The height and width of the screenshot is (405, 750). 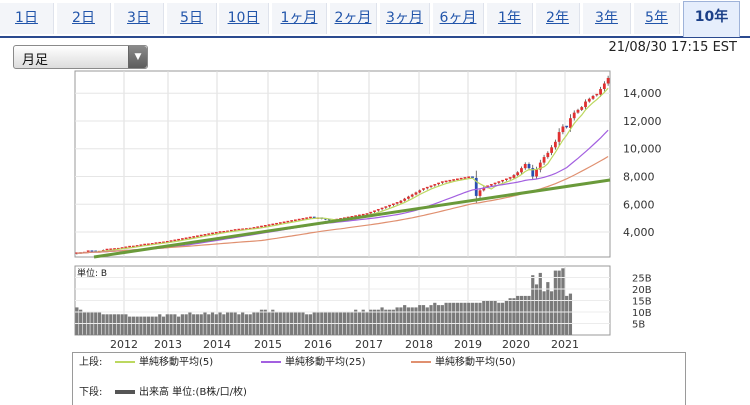 What do you see at coordinates (80, 57) in the screenshot?
I see `candle-period-select: 月足 ▼` at bounding box center [80, 57].